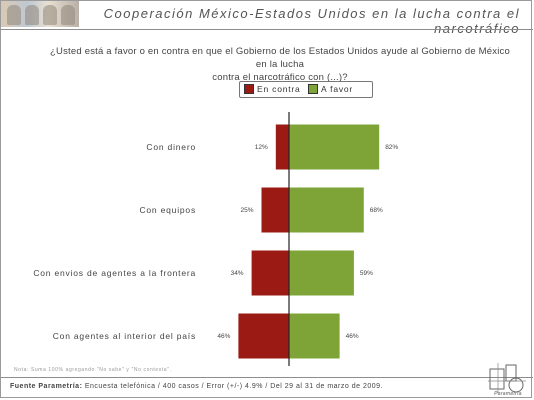 The image size is (534, 400). What do you see at coordinates (391, 147) in the screenshot?
I see `data-label-a-favor: 82%` at bounding box center [391, 147].